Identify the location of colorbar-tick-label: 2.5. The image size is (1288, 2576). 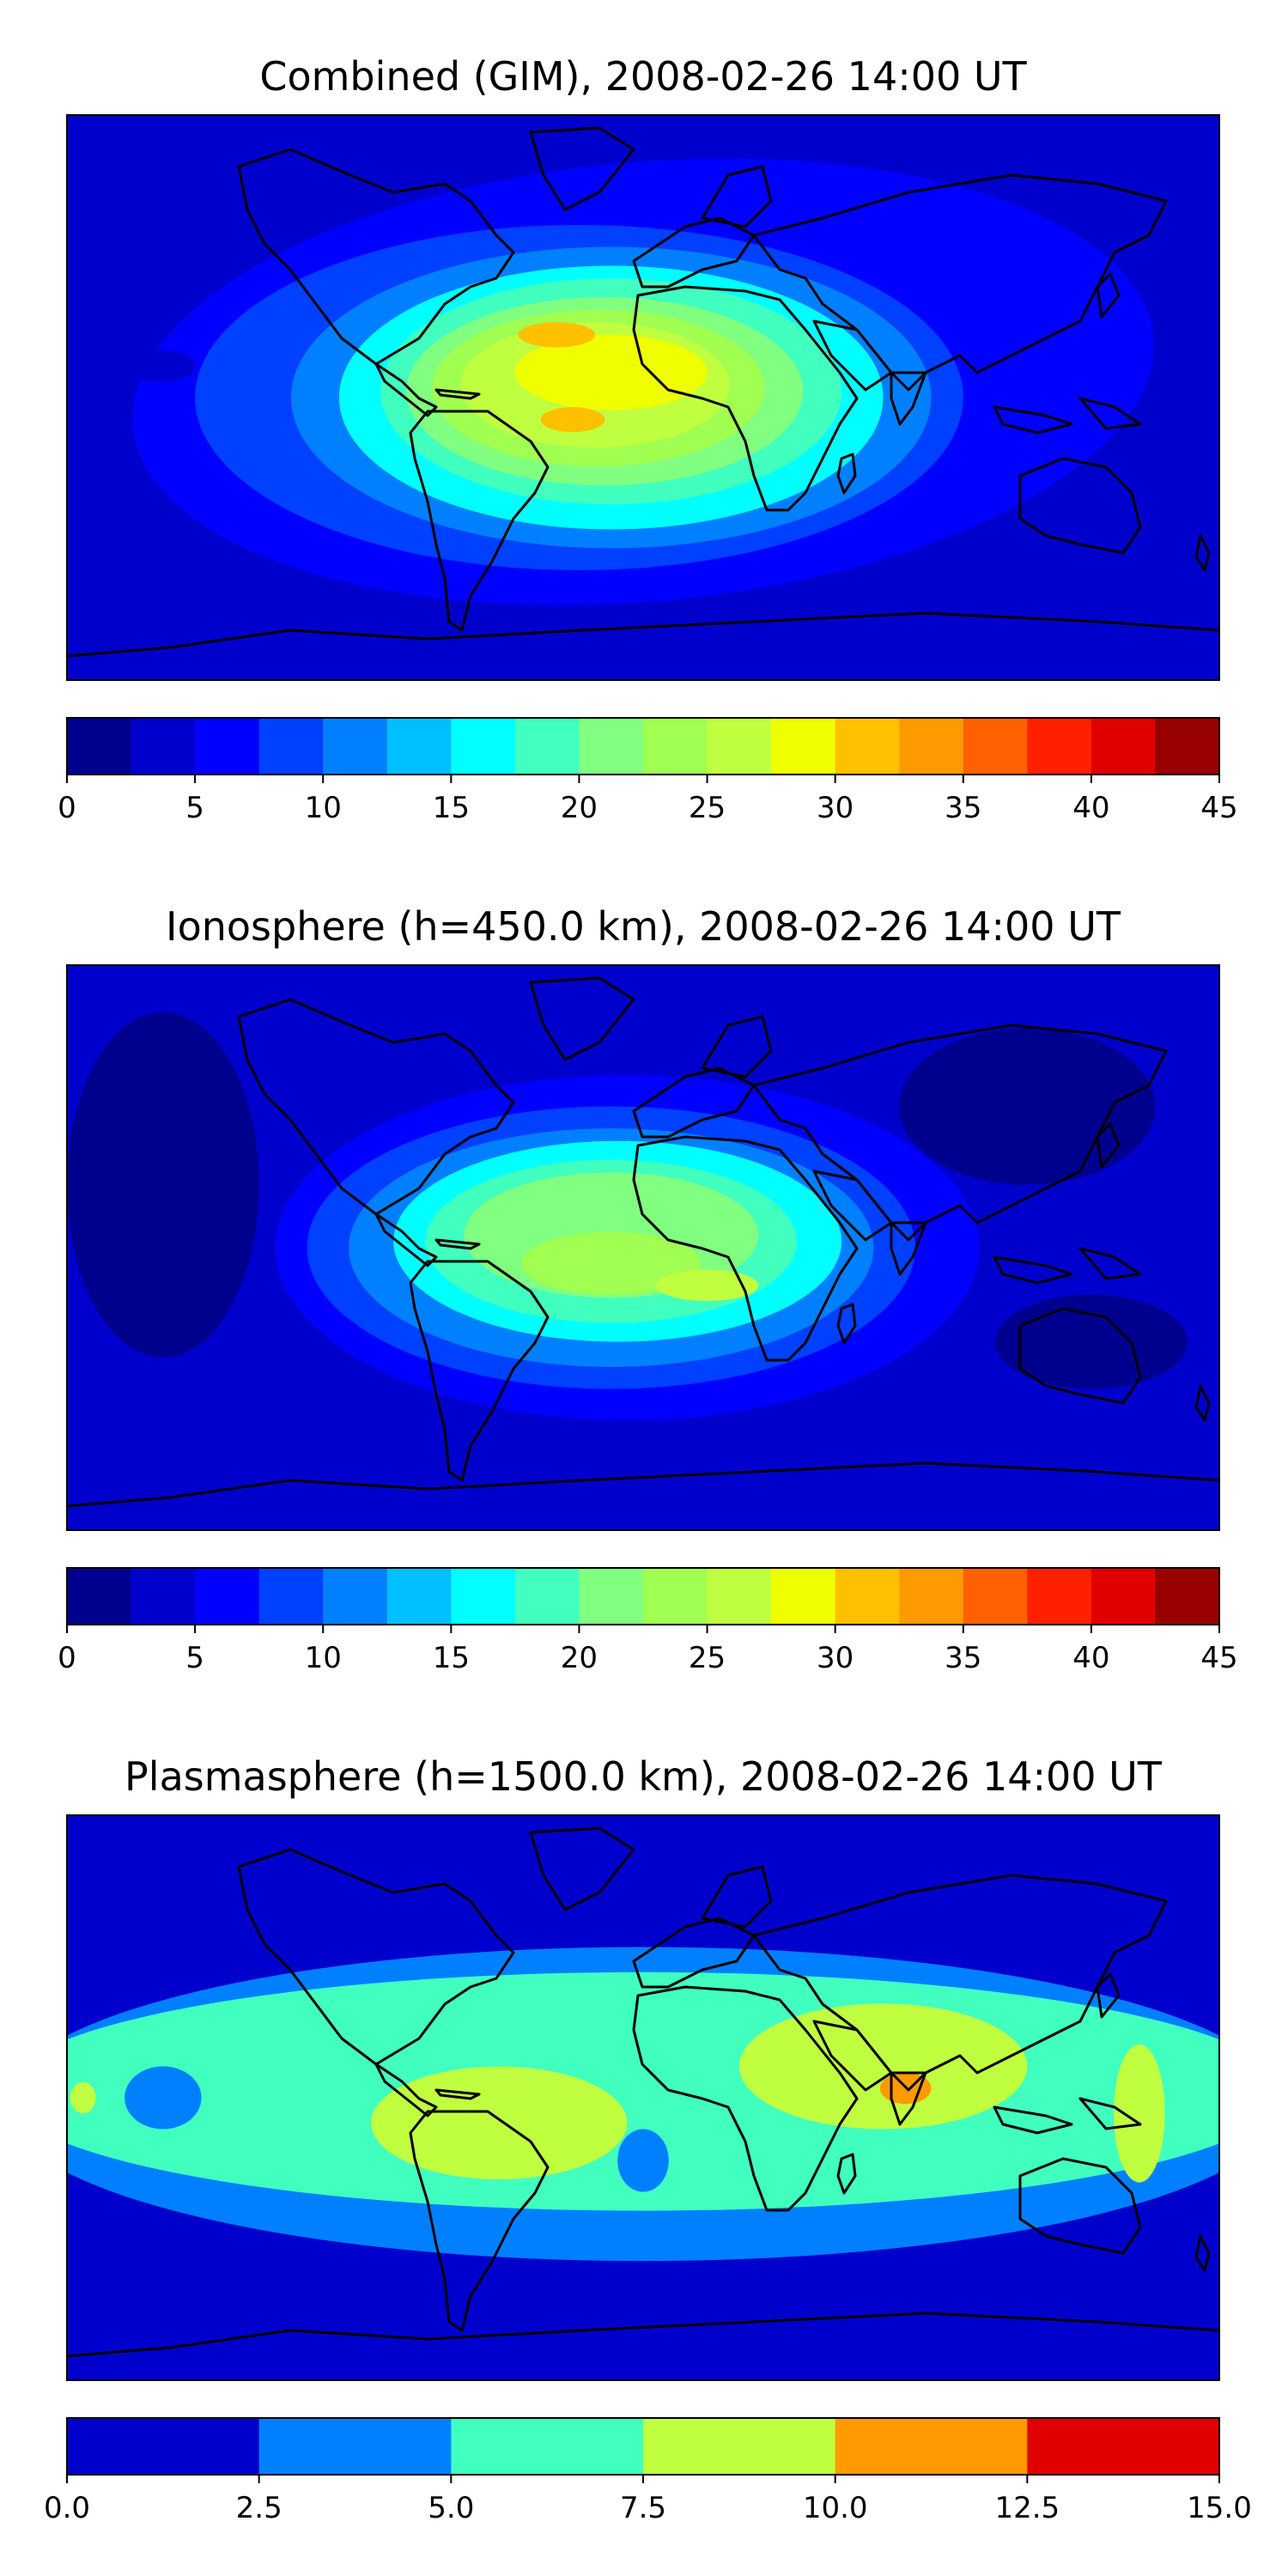
(259, 2508).